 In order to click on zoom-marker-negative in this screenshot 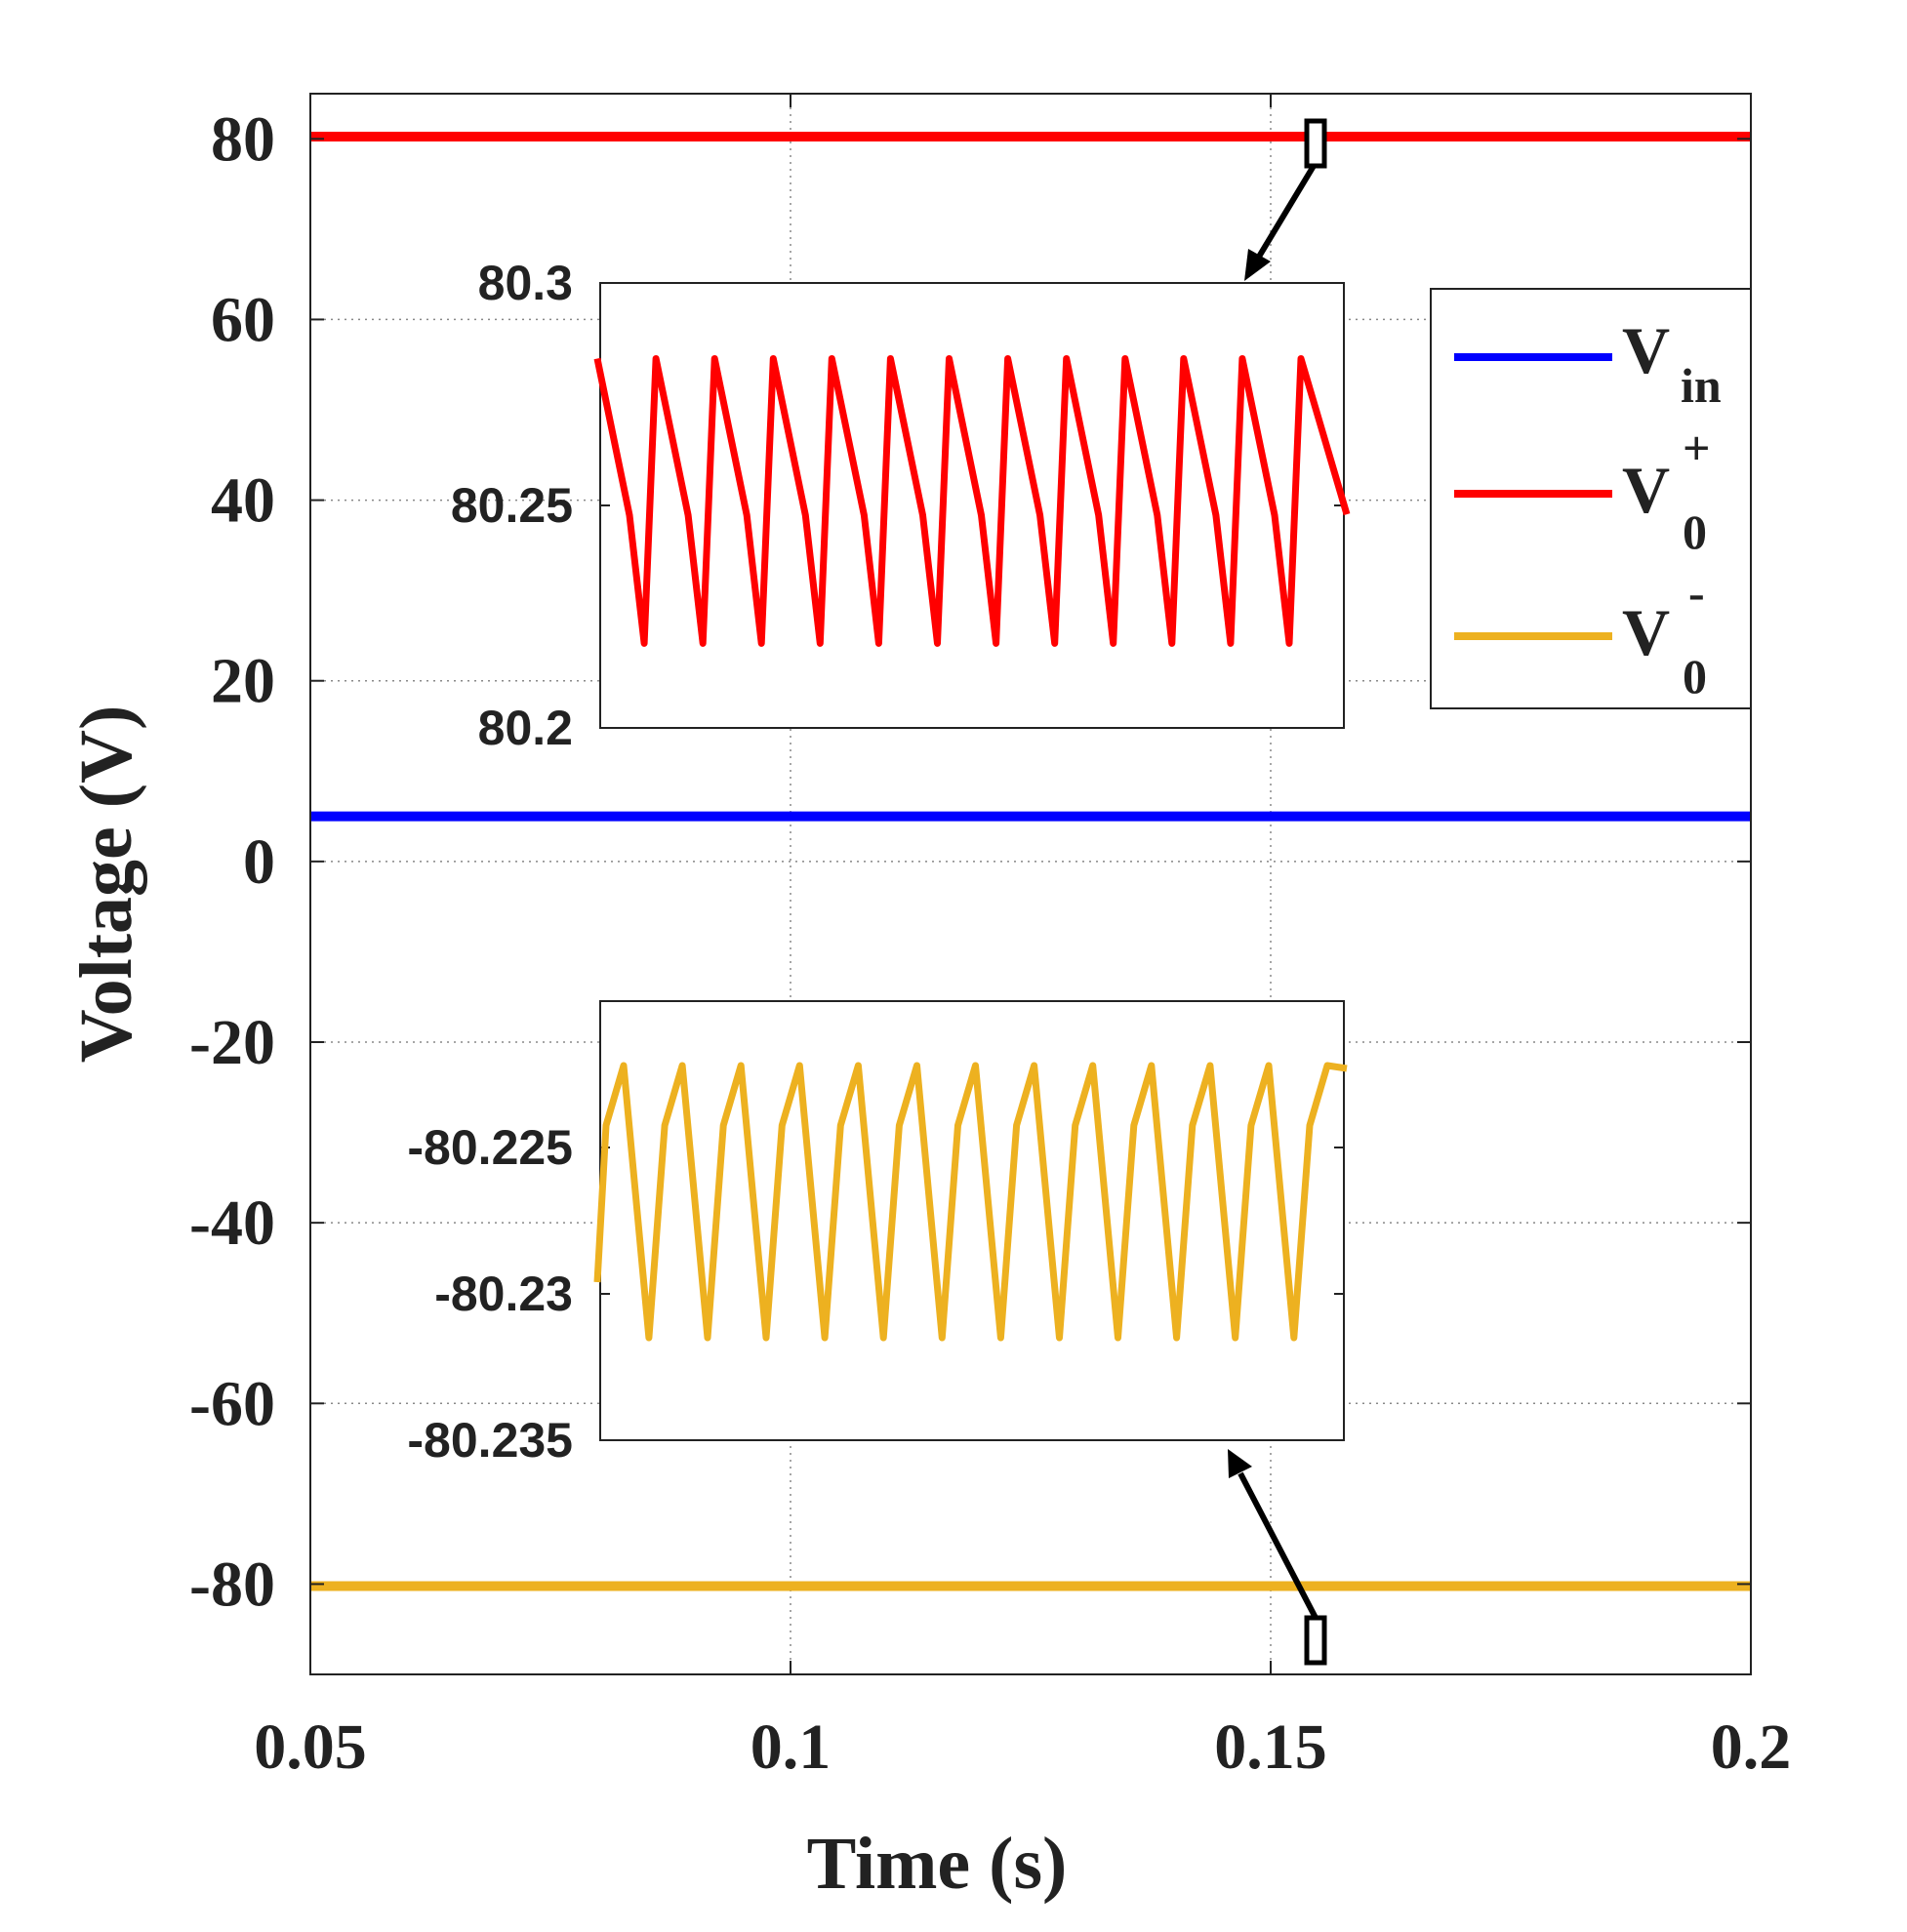, I will do `click(1315, 1640)`.